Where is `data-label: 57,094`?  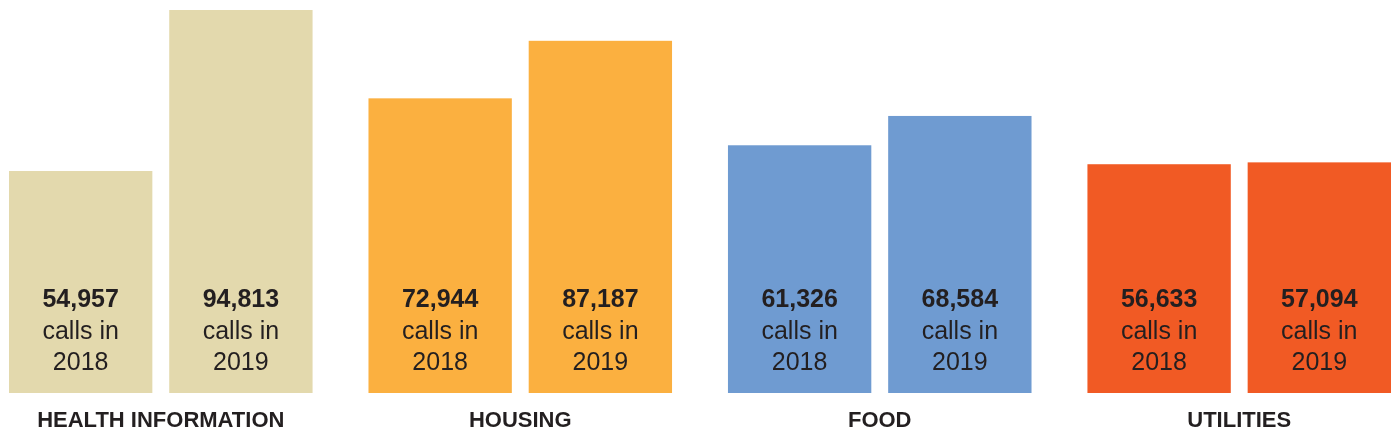
data-label: 57,094 is located at coordinates (1319, 298).